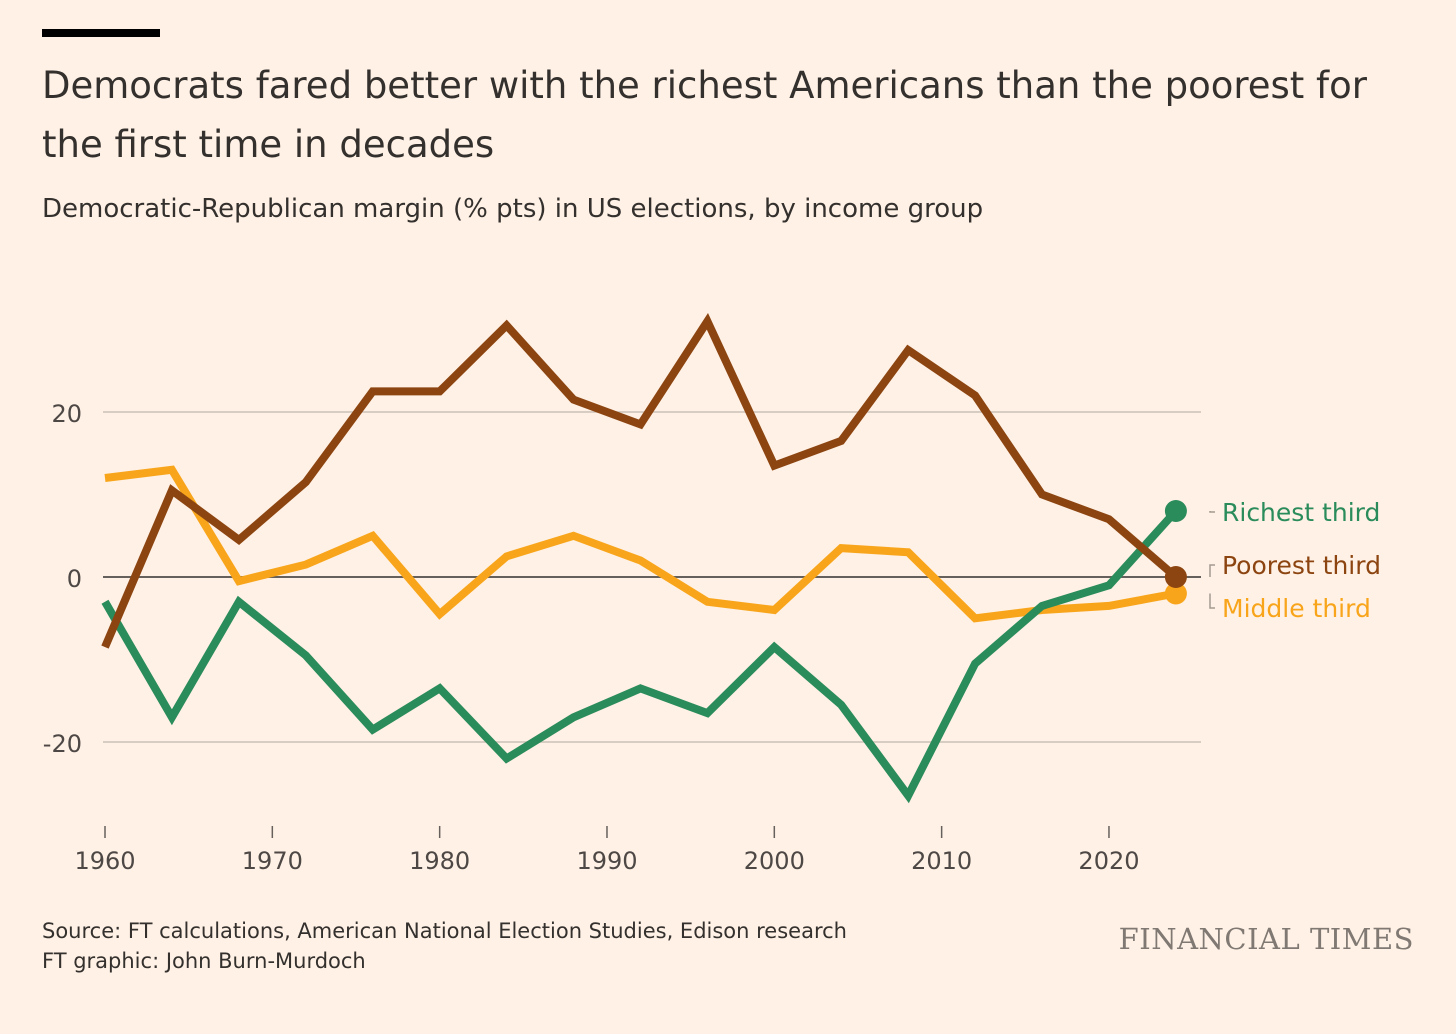 Image resolution: width=1456 pixels, height=1034 pixels. What do you see at coordinates (204, 961) in the screenshot?
I see `graphic-credit: FT graphic: John Burn-Murdoch` at bounding box center [204, 961].